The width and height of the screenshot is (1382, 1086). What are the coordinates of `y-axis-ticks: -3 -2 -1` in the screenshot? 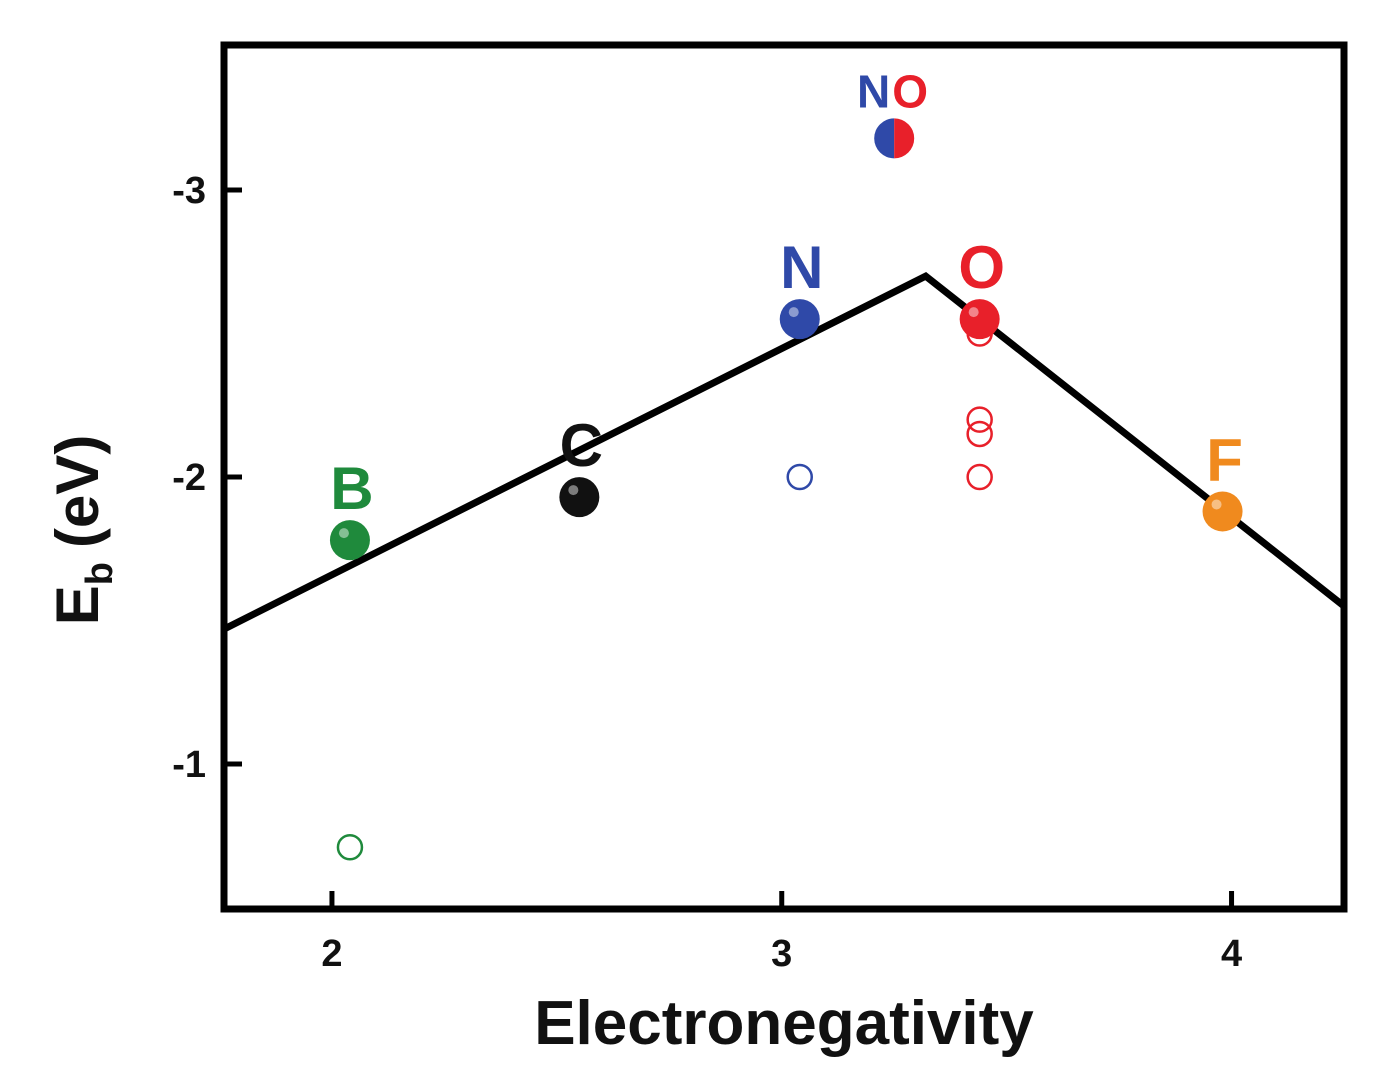 It's located at (207, 478).